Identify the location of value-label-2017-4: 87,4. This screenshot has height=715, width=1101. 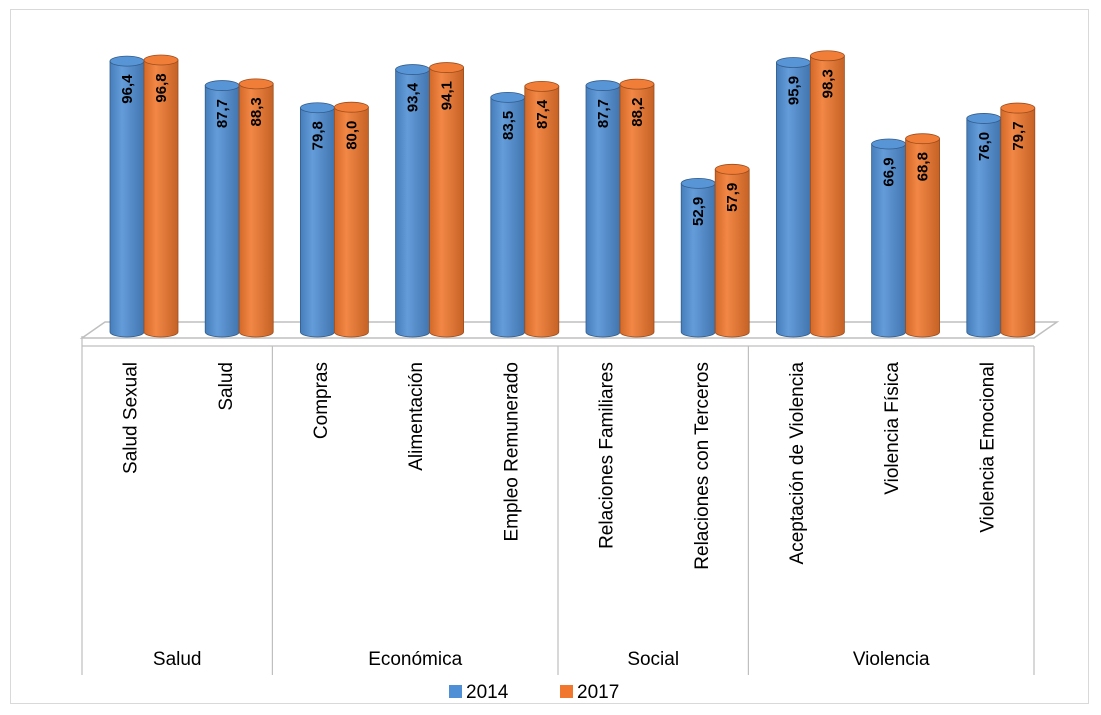
(542, 114).